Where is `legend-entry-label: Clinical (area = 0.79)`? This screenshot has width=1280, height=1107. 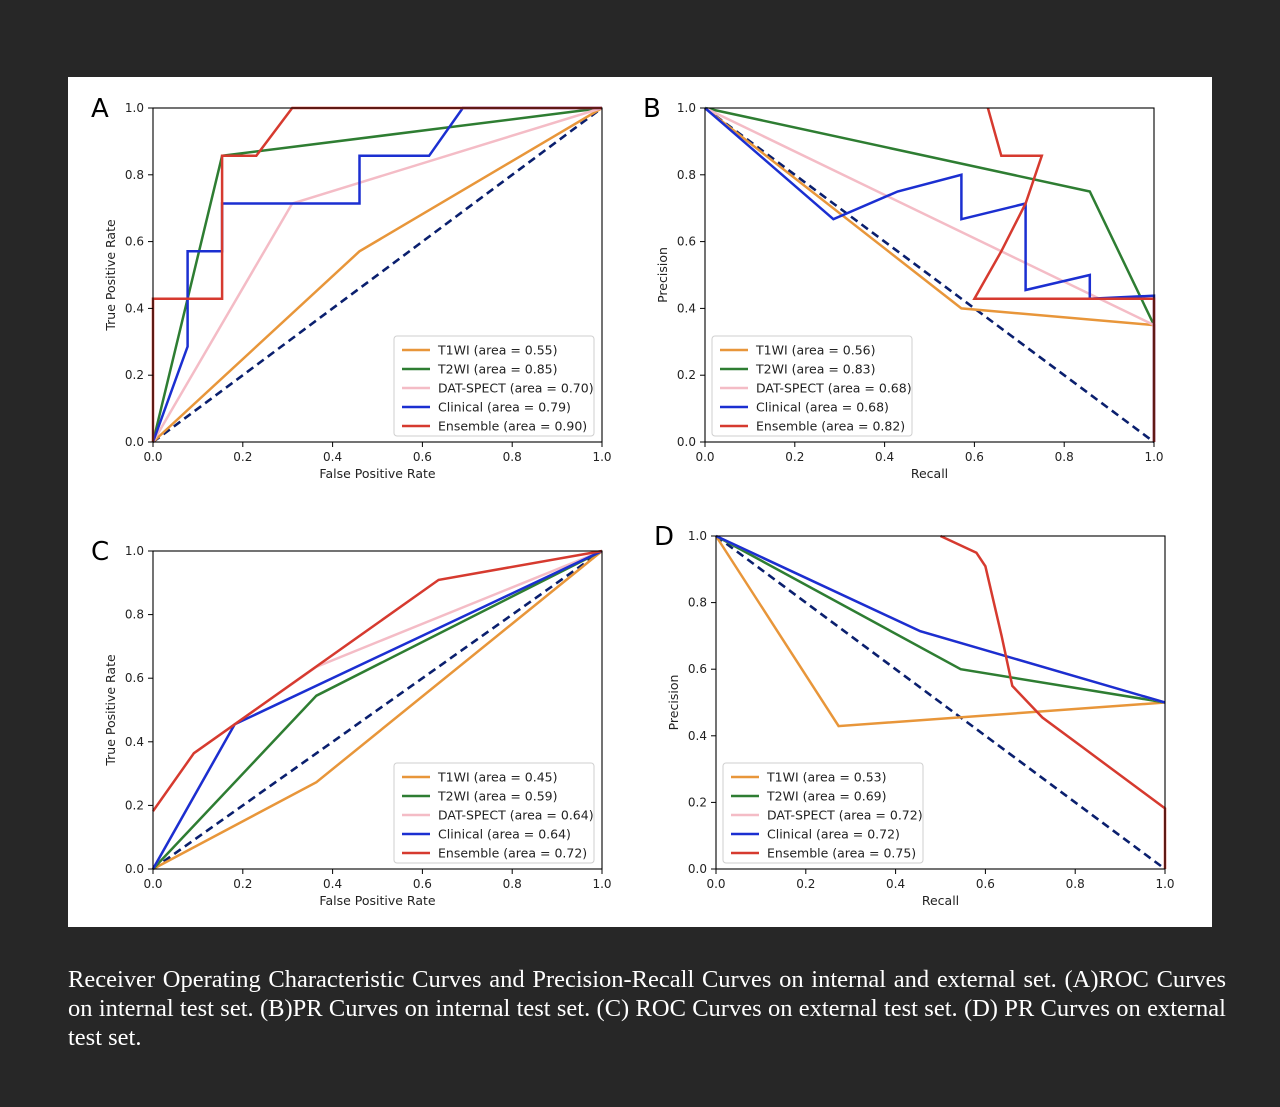 legend-entry-label: Clinical (area = 0.79) is located at coordinates (504, 407).